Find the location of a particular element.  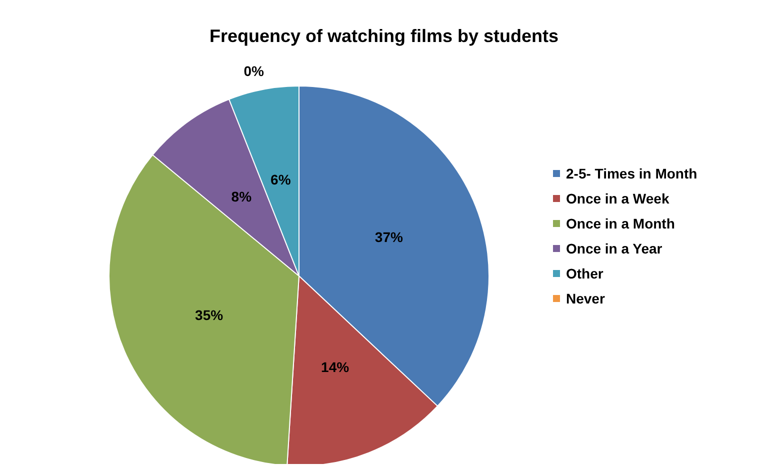

legend-label: Once in a Year is located at coordinates (614, 248).